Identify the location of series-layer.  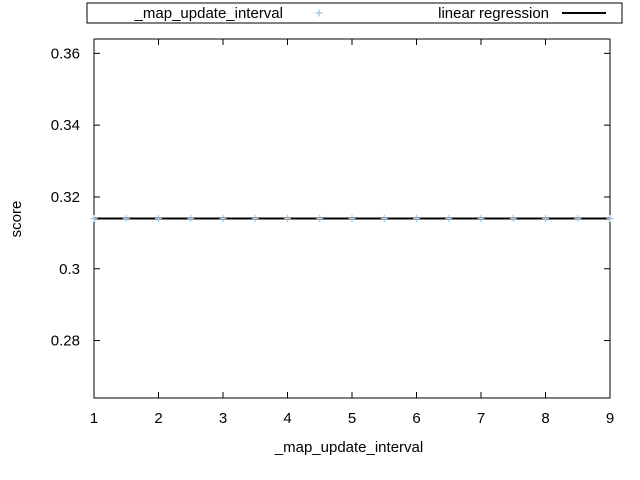
(352, 218).